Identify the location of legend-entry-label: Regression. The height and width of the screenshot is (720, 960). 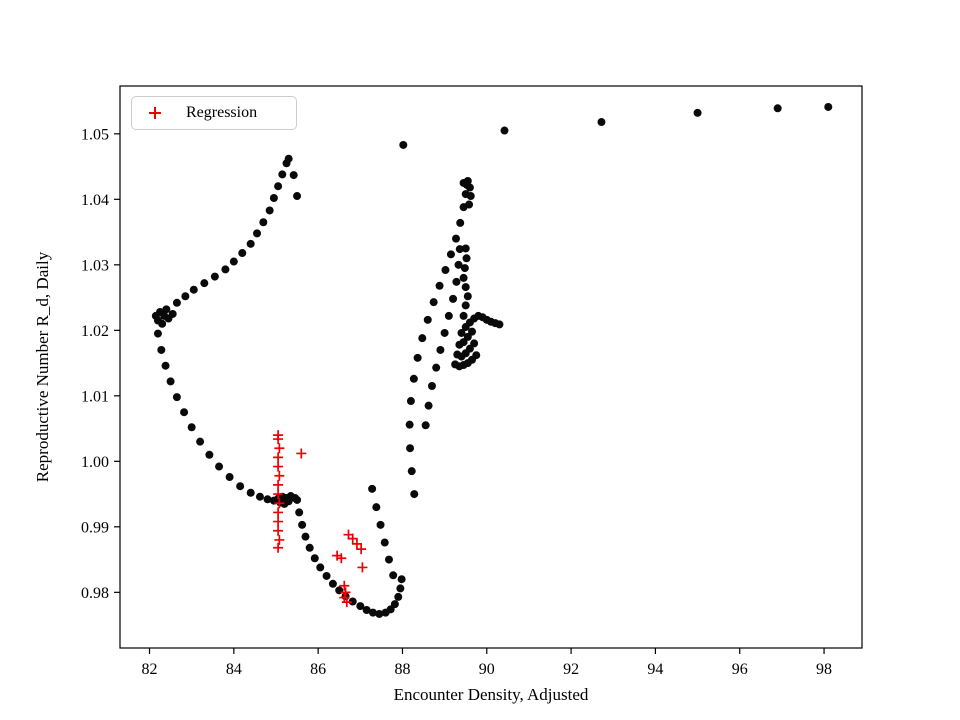
(222, 112).